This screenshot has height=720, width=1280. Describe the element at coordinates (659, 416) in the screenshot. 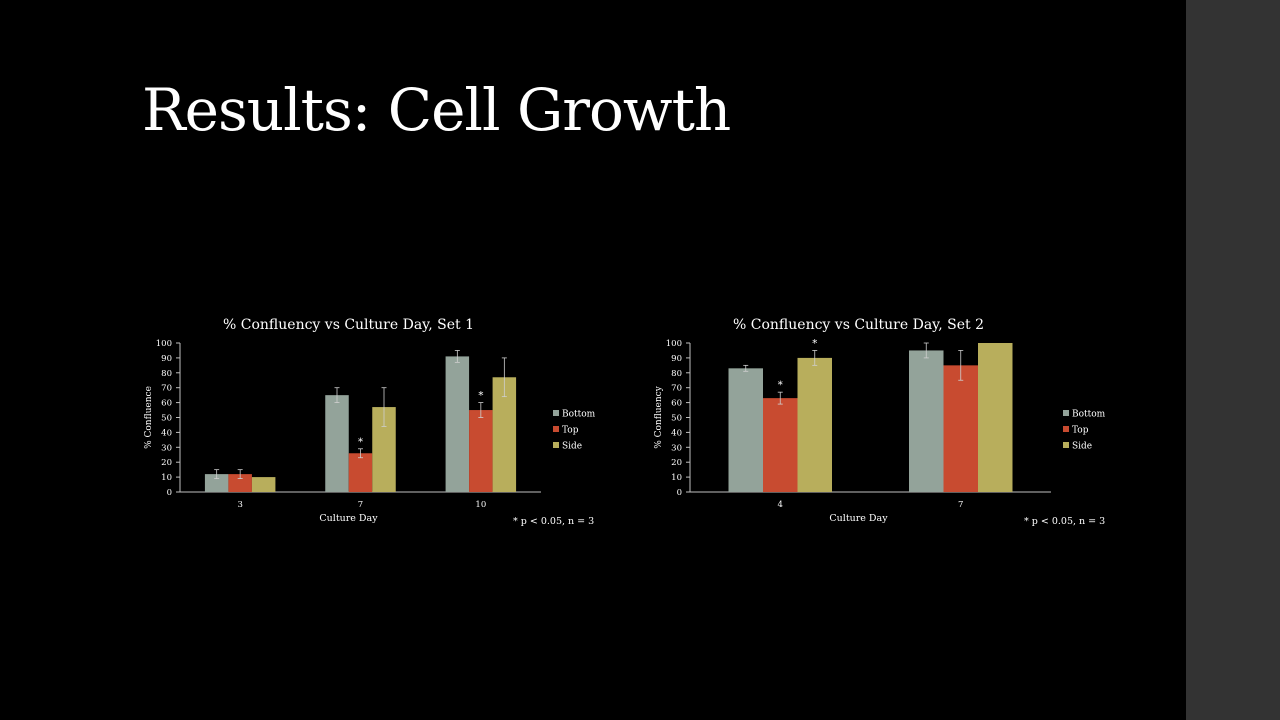

I see `y-axis-label: % Confluency` at that location.